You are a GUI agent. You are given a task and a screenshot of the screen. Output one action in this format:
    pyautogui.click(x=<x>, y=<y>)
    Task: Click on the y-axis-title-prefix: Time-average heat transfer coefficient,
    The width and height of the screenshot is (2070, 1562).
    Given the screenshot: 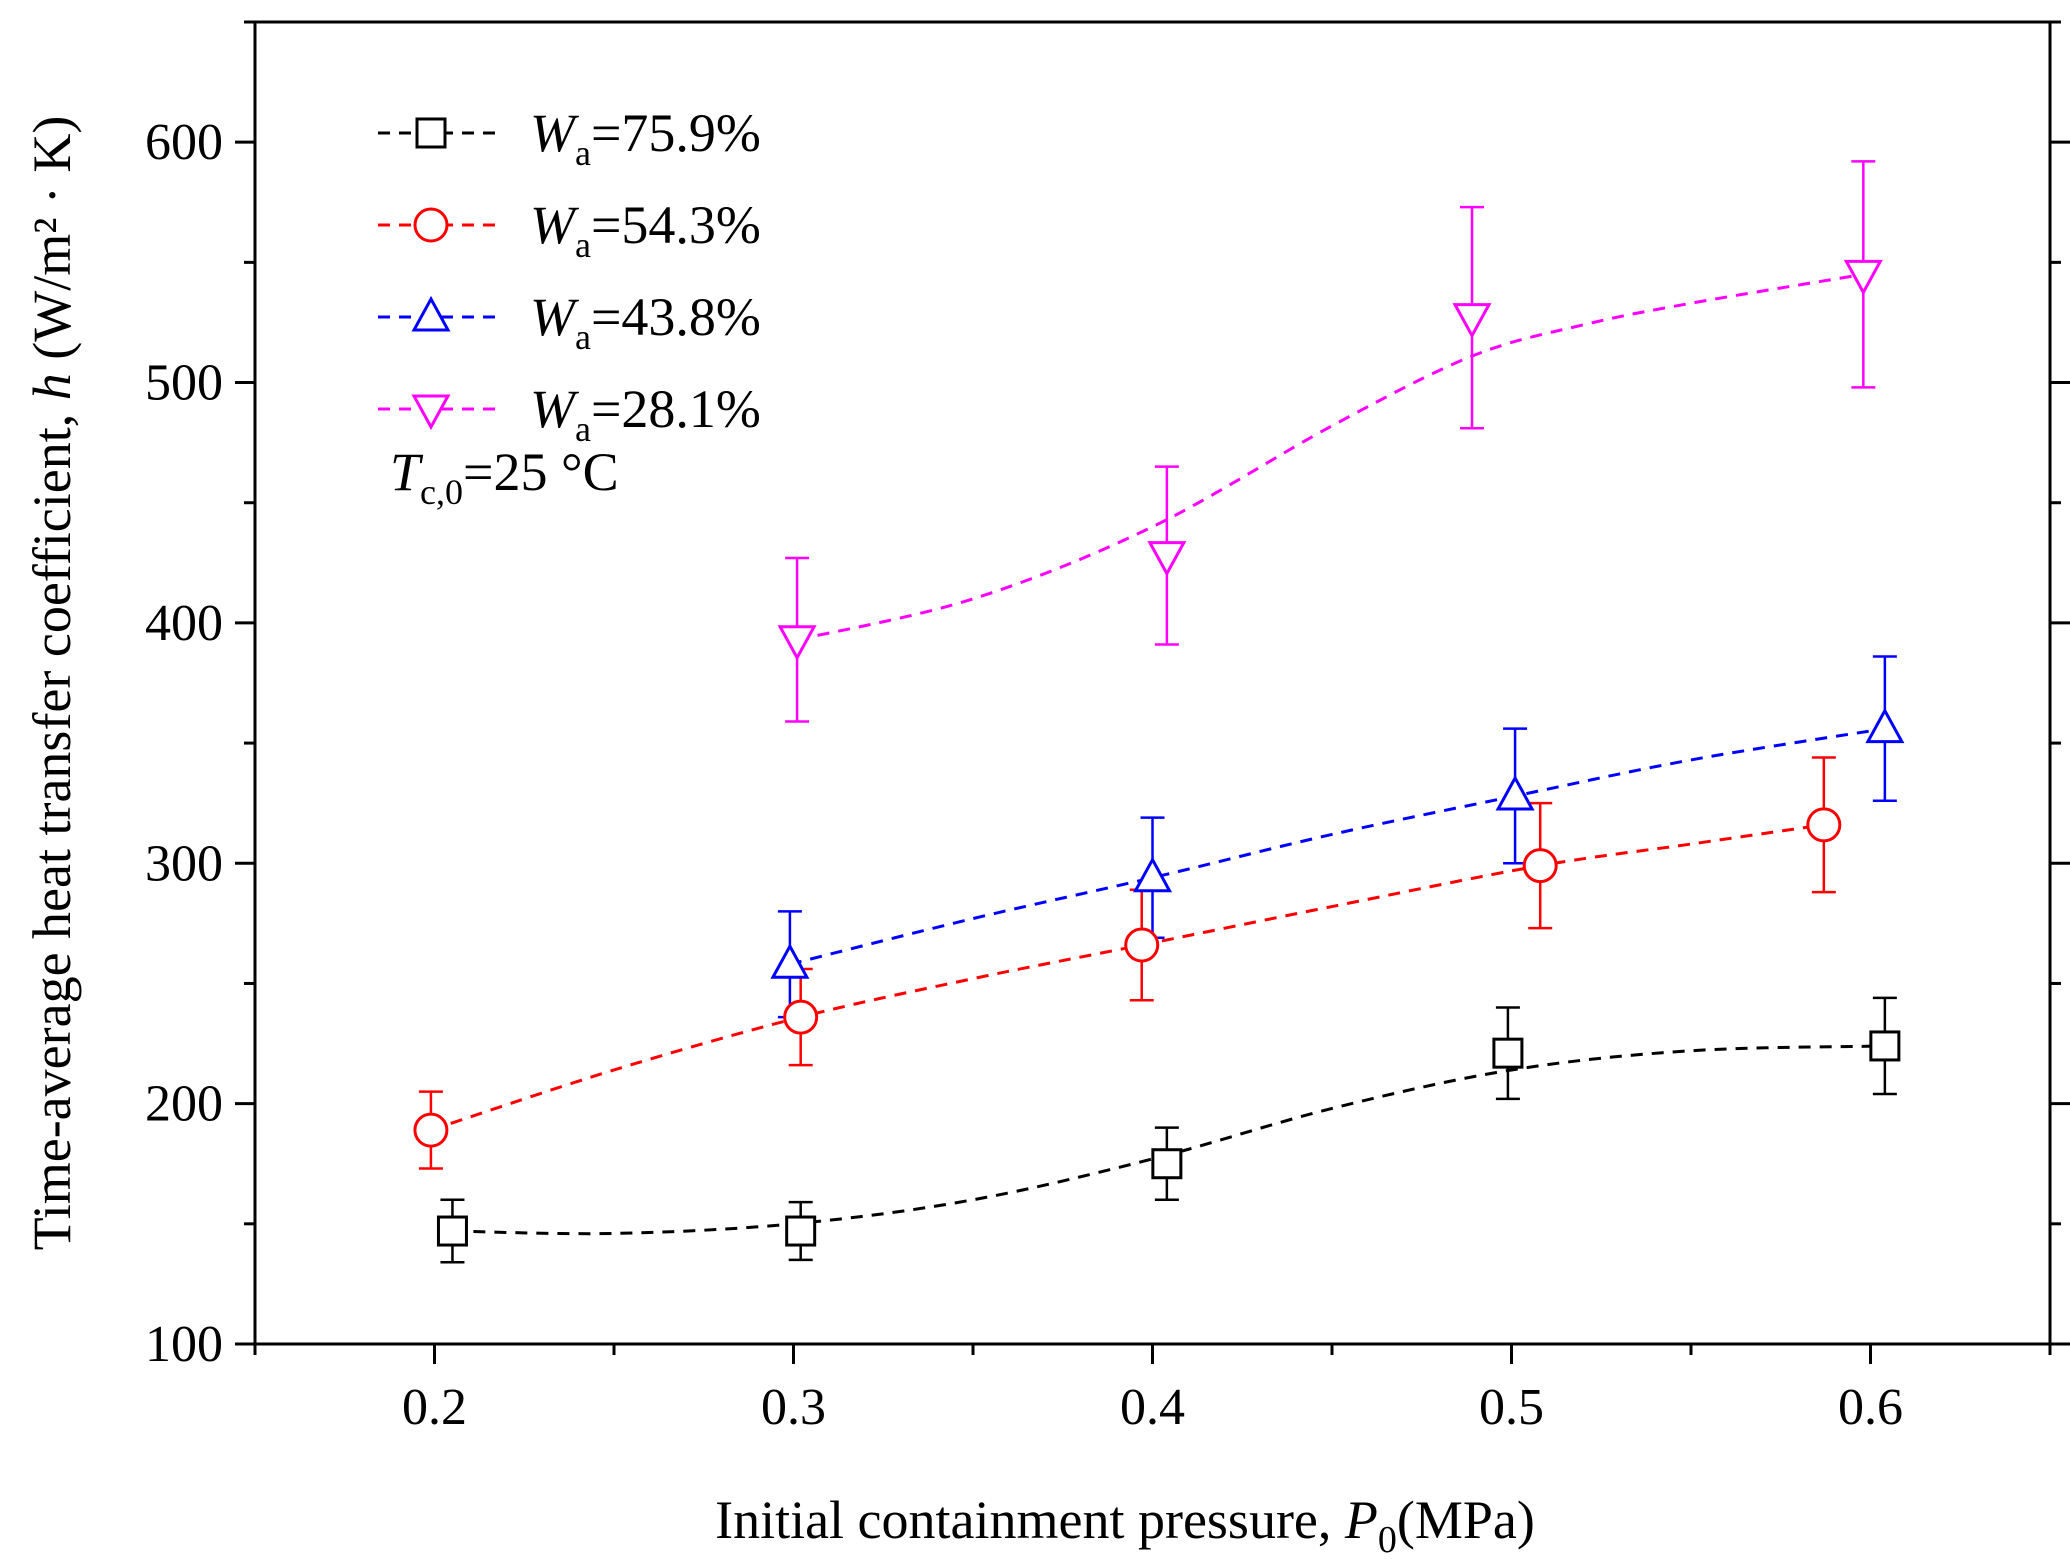 What is the action you would take?
    pyautogui.click(x=52, y=825)
    